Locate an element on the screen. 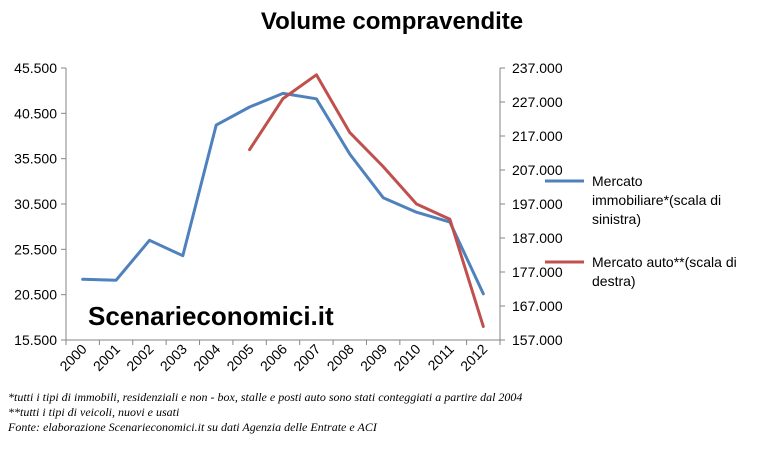  x-tick-label: 2003 is located at coordinates (173, 357).